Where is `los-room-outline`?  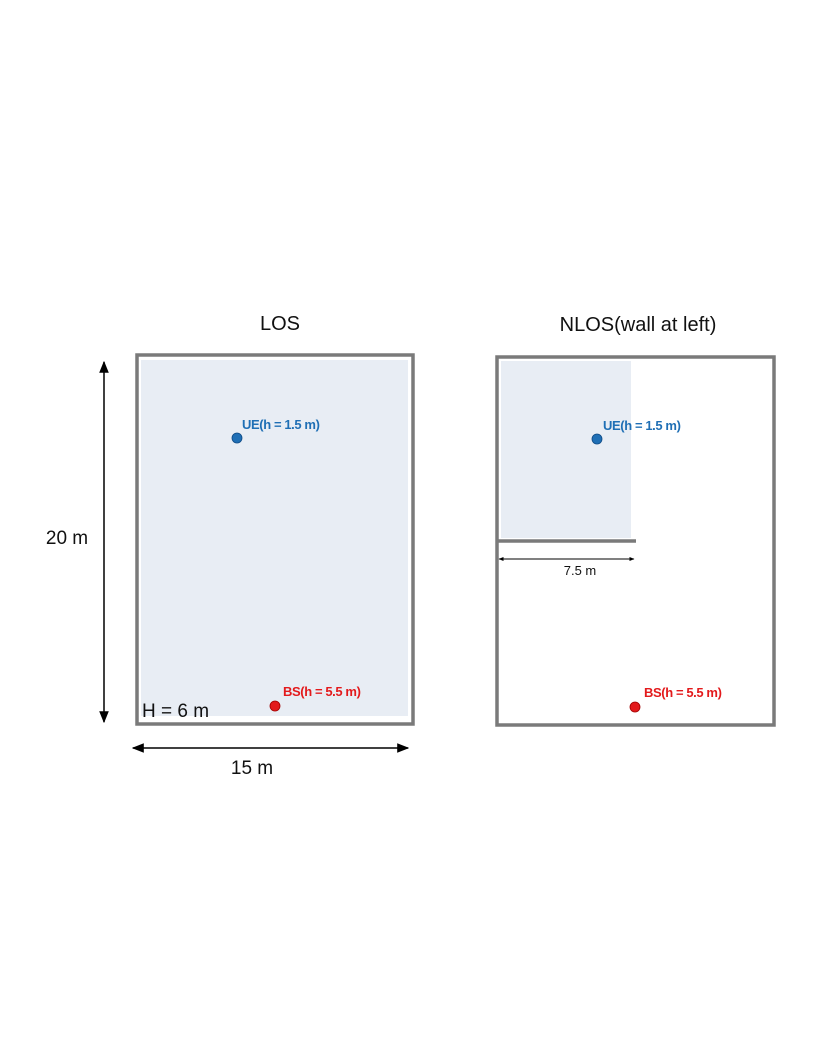 los-room-outline is located at coordinates (275, 539).